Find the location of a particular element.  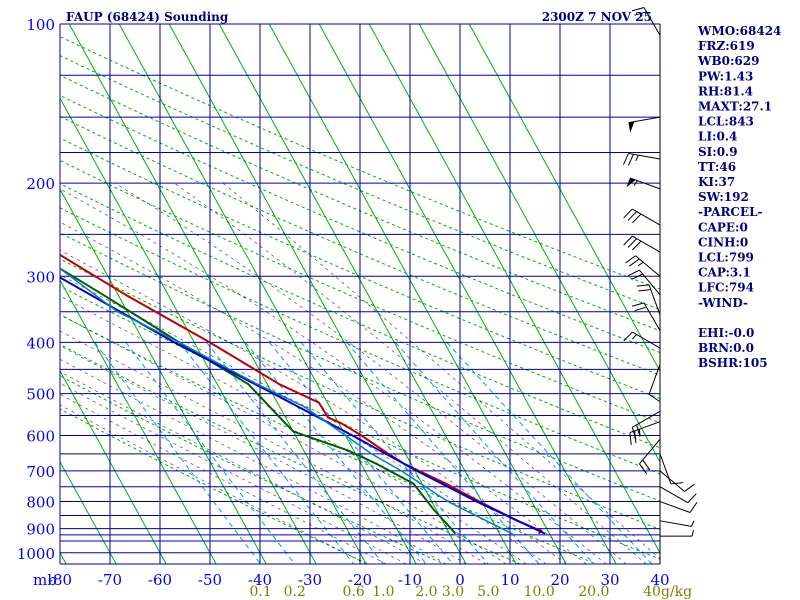

temperature-tick-label: -30 is located at coordinates (310, 580).